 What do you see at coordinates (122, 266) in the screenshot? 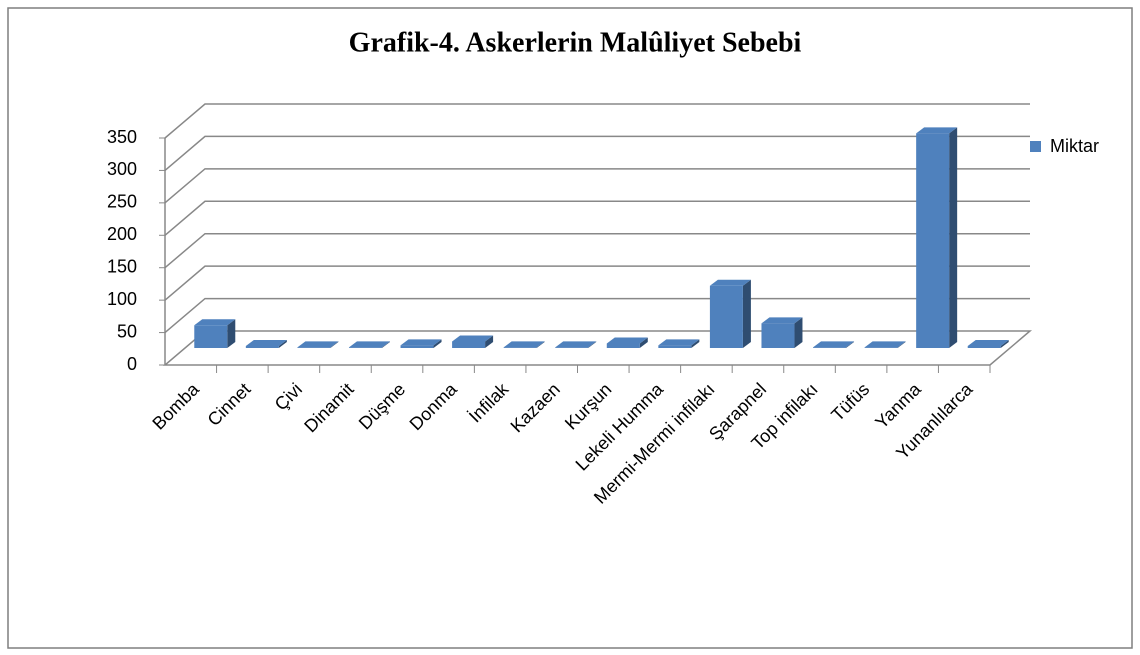
I see `y-tick-label: 150` at bounding box center [122, 266].